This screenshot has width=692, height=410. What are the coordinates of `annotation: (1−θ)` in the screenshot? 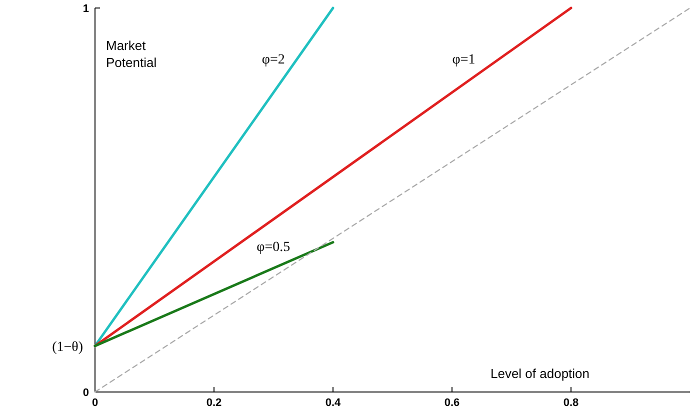 It's located at (68, 347).